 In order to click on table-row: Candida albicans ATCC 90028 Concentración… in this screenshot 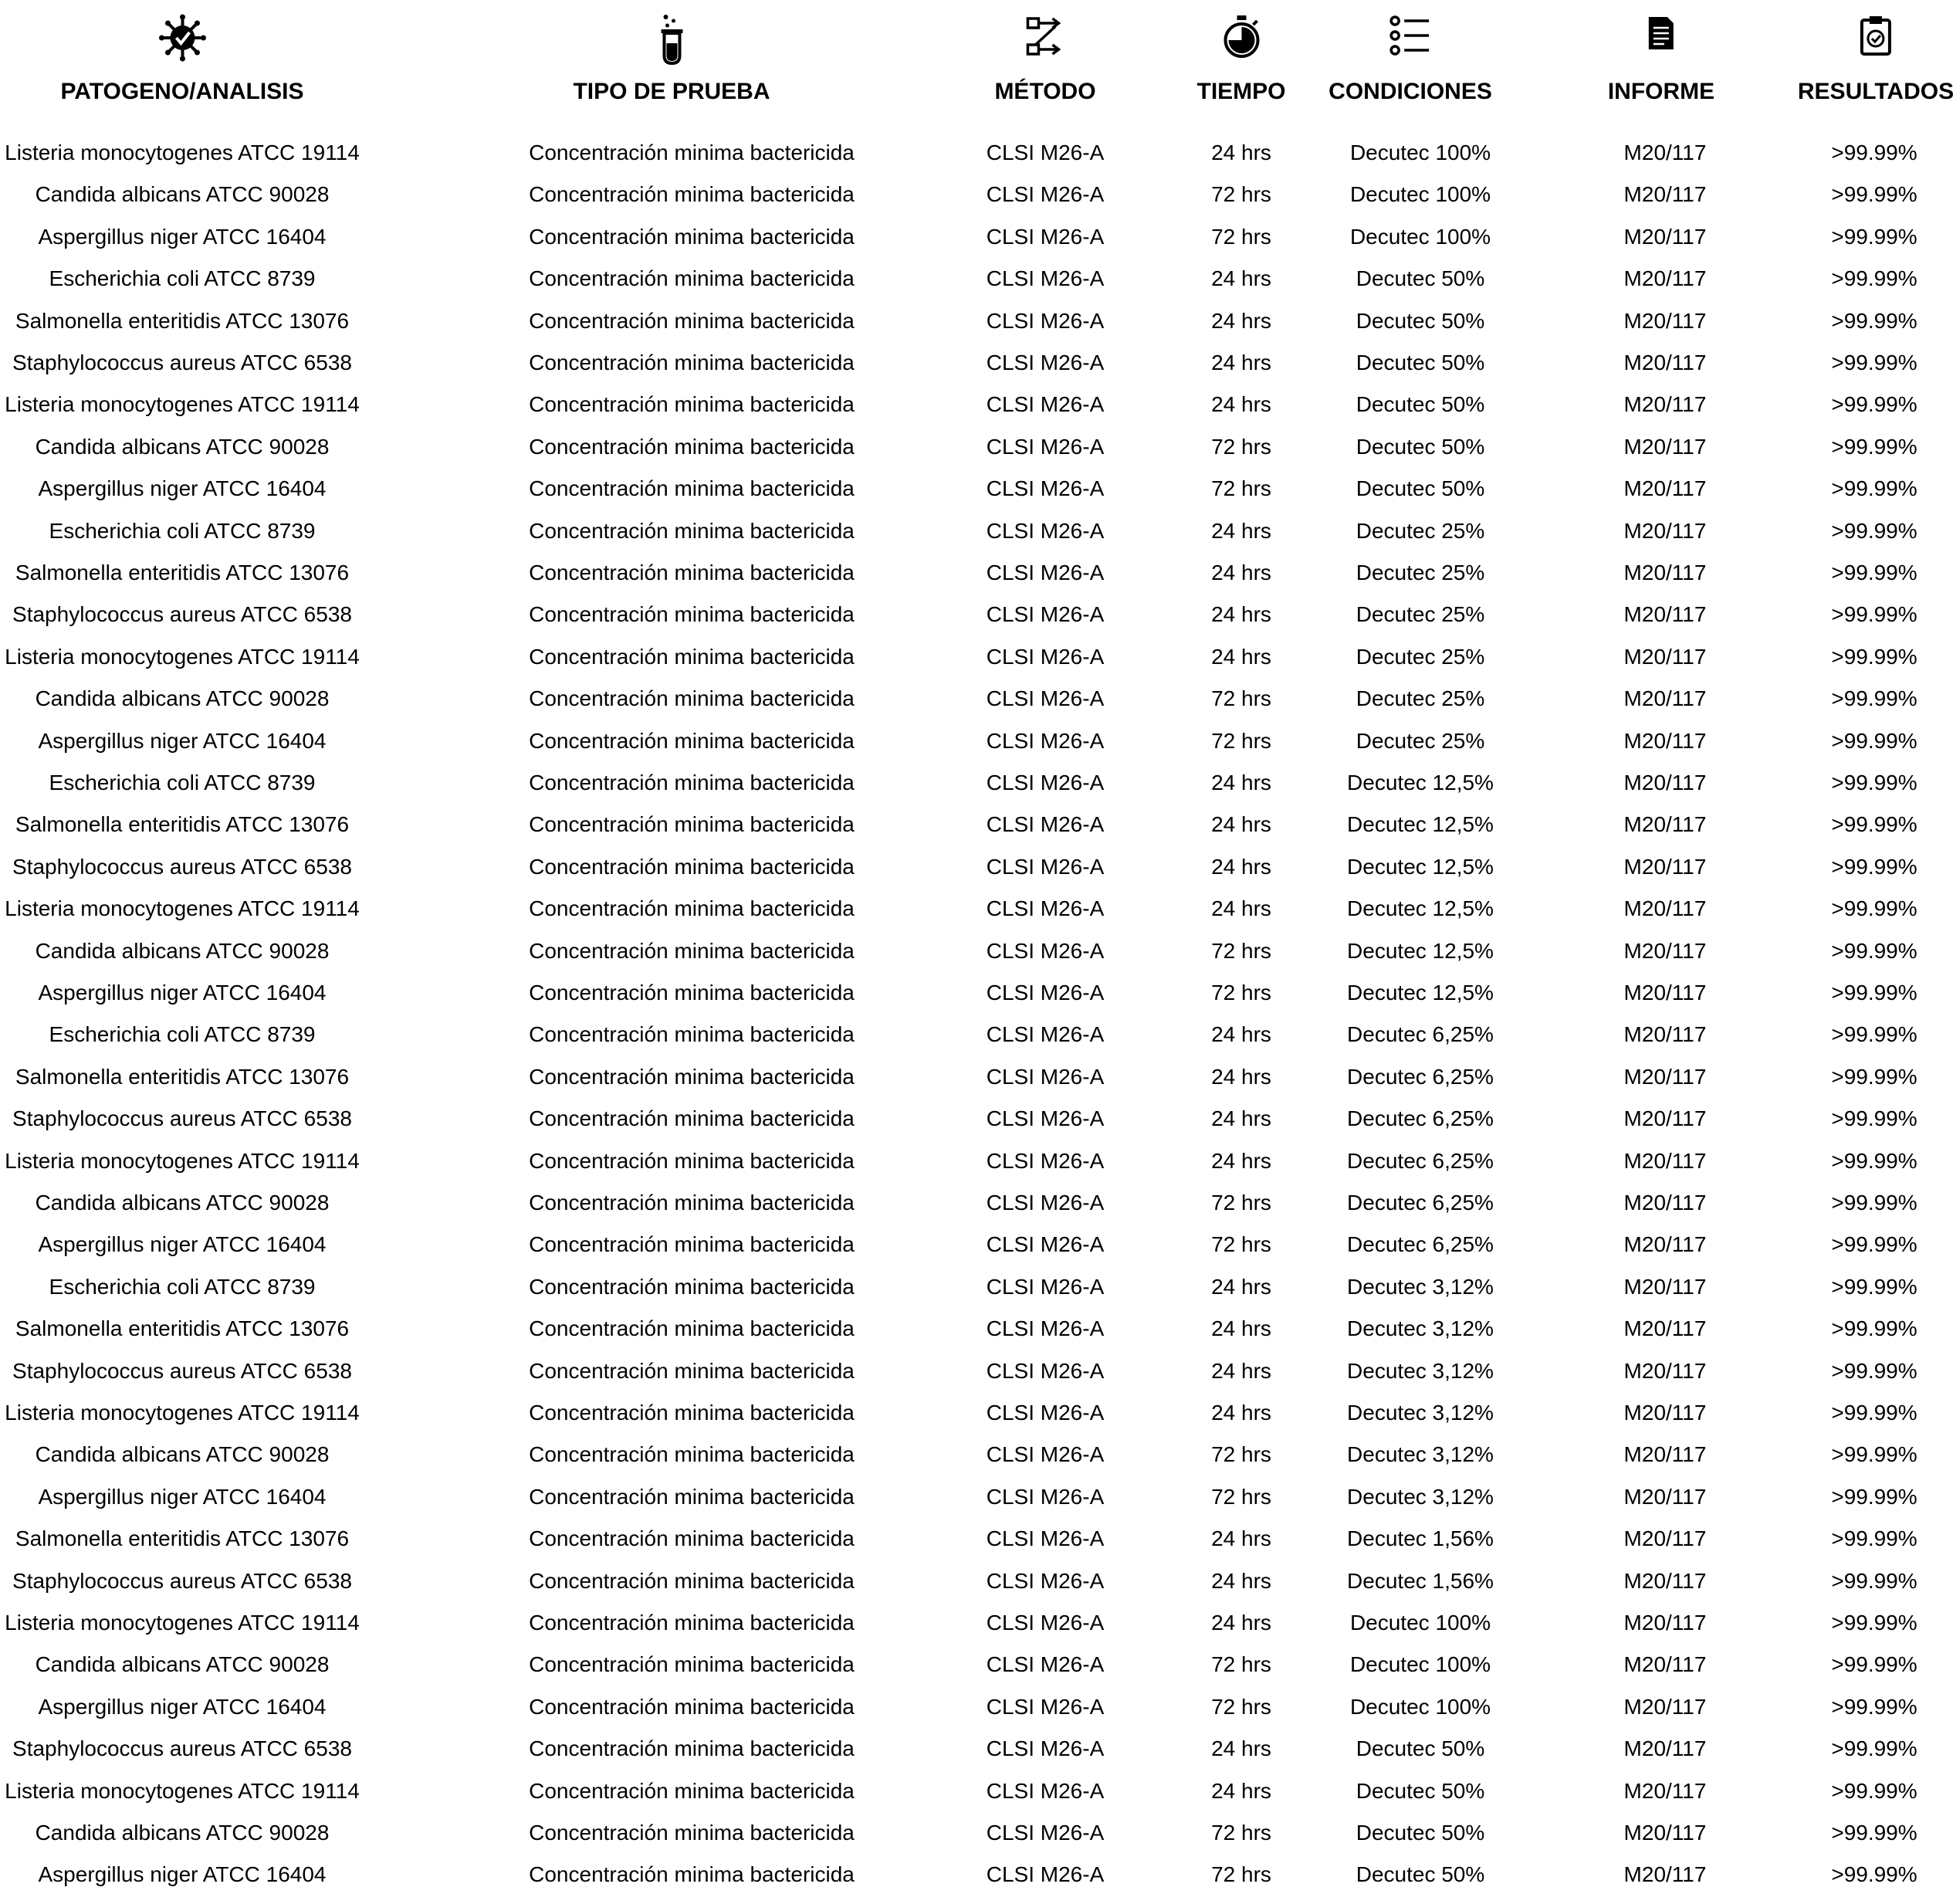, I will do `click(976, 1841)`.